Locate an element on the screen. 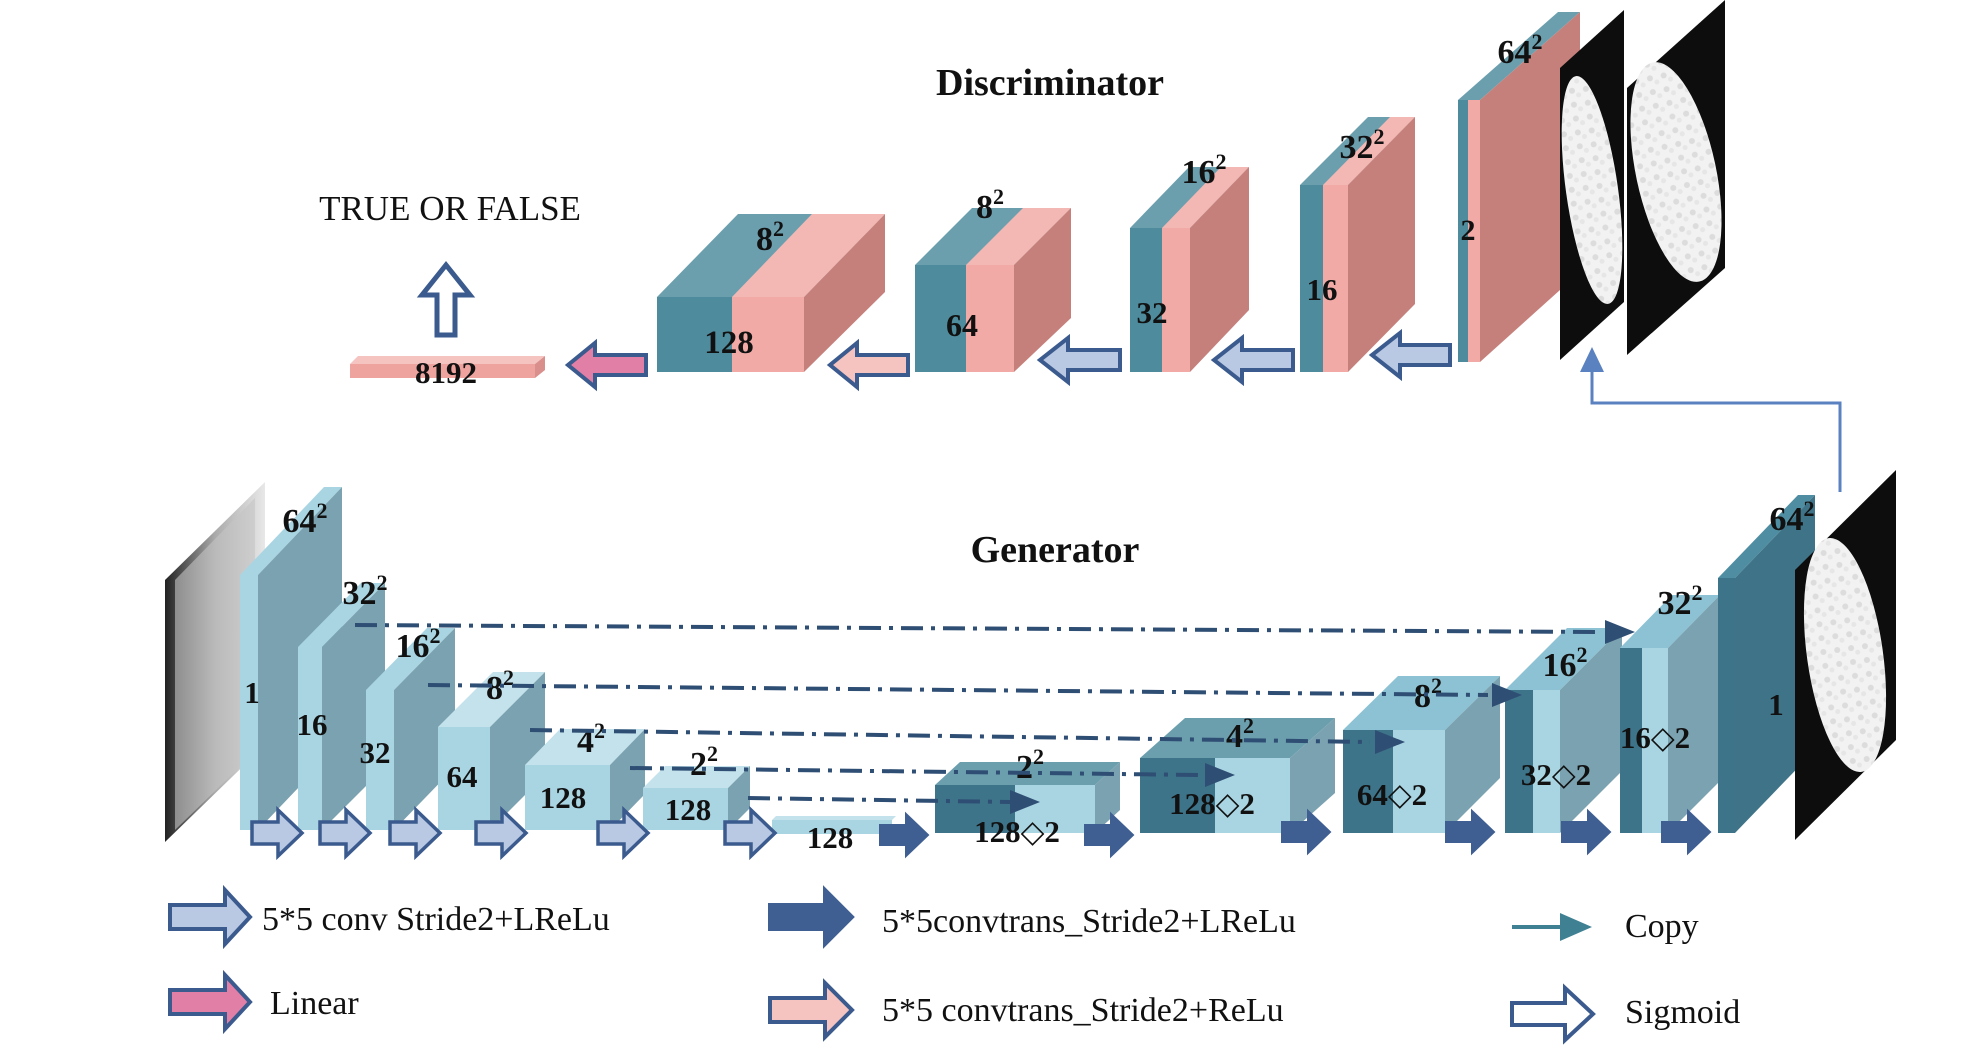  gen-enc-block-2-channels: 16 is located at coordinates (312, 724).